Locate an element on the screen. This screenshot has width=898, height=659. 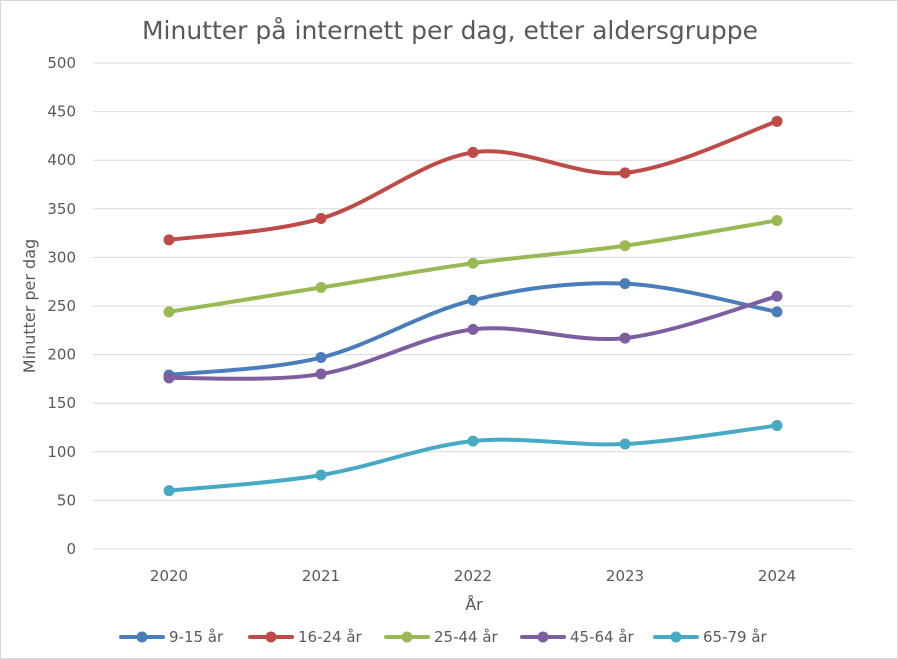
y-tick-label: 250 is located at coordinates (61, 306).